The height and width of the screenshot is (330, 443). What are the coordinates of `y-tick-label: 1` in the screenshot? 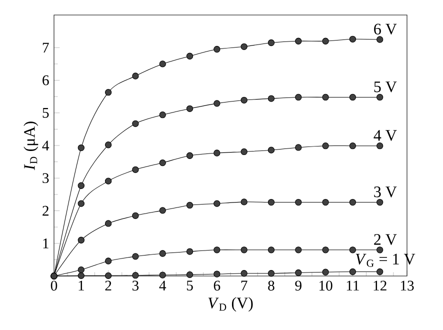 It's located at (45, 243).